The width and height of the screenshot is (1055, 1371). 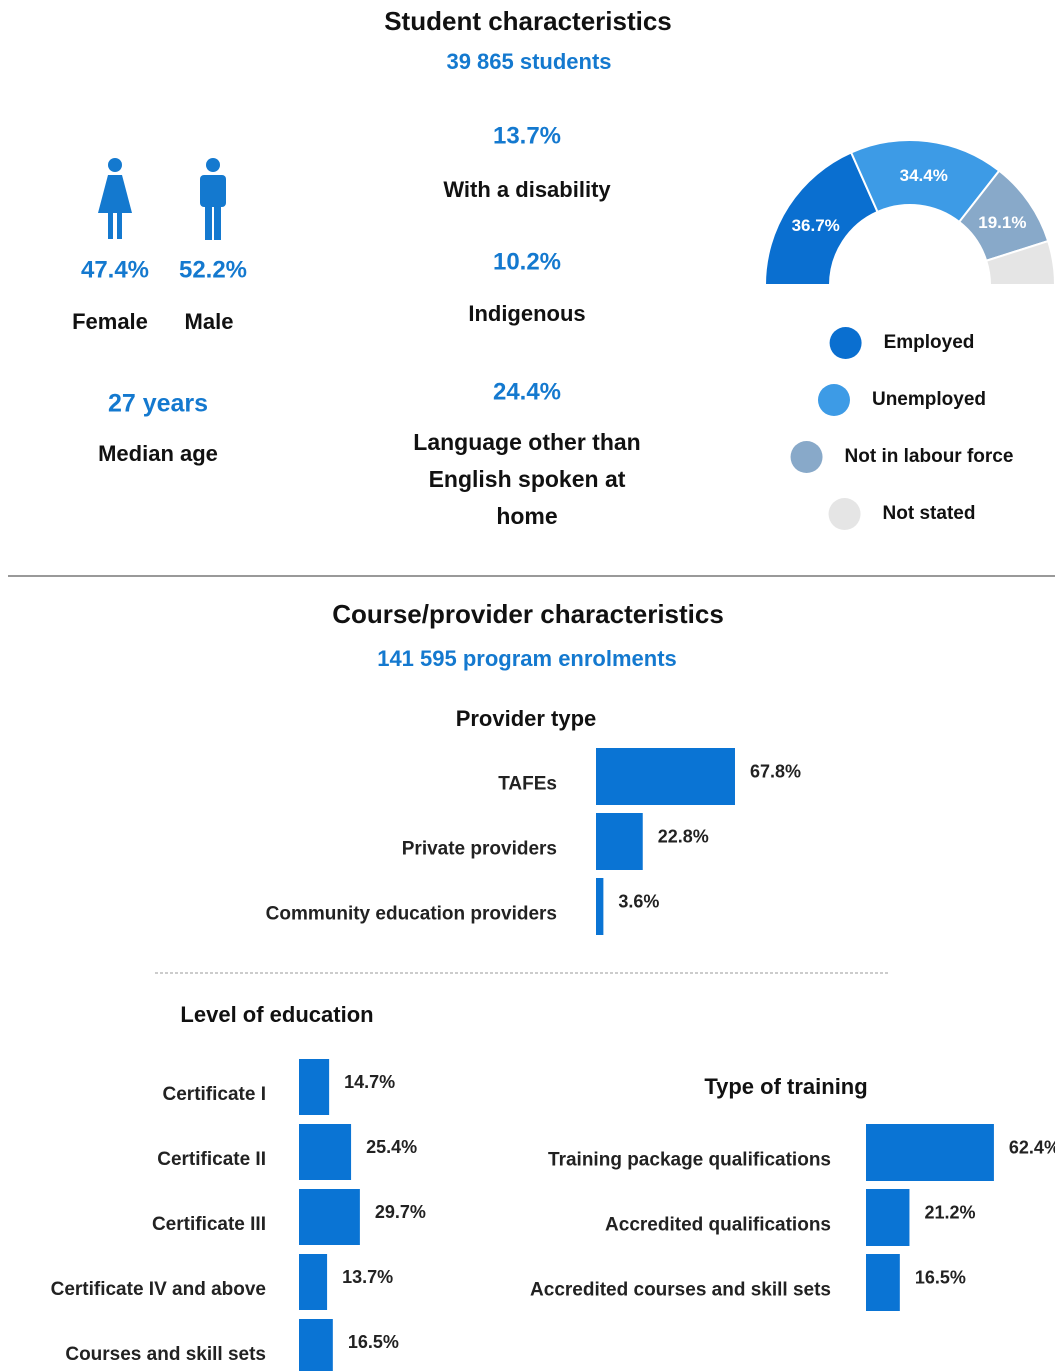 I want to click on stat-label: Indigenous, so click(x=526, y=313).